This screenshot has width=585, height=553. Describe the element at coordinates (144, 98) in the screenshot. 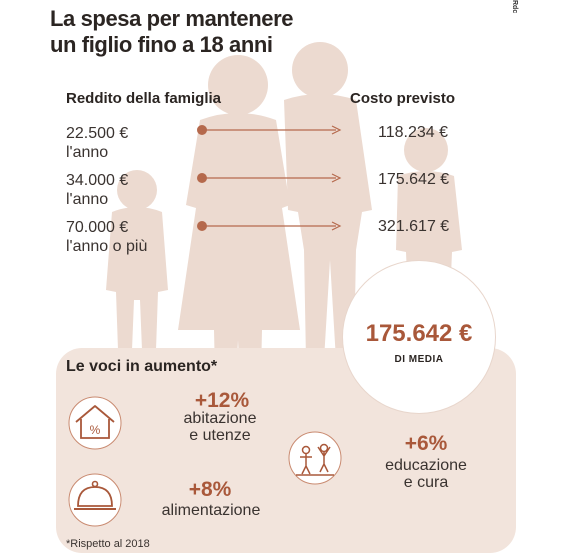

I see `income-column-header: Reddito della famiglia` at that location.